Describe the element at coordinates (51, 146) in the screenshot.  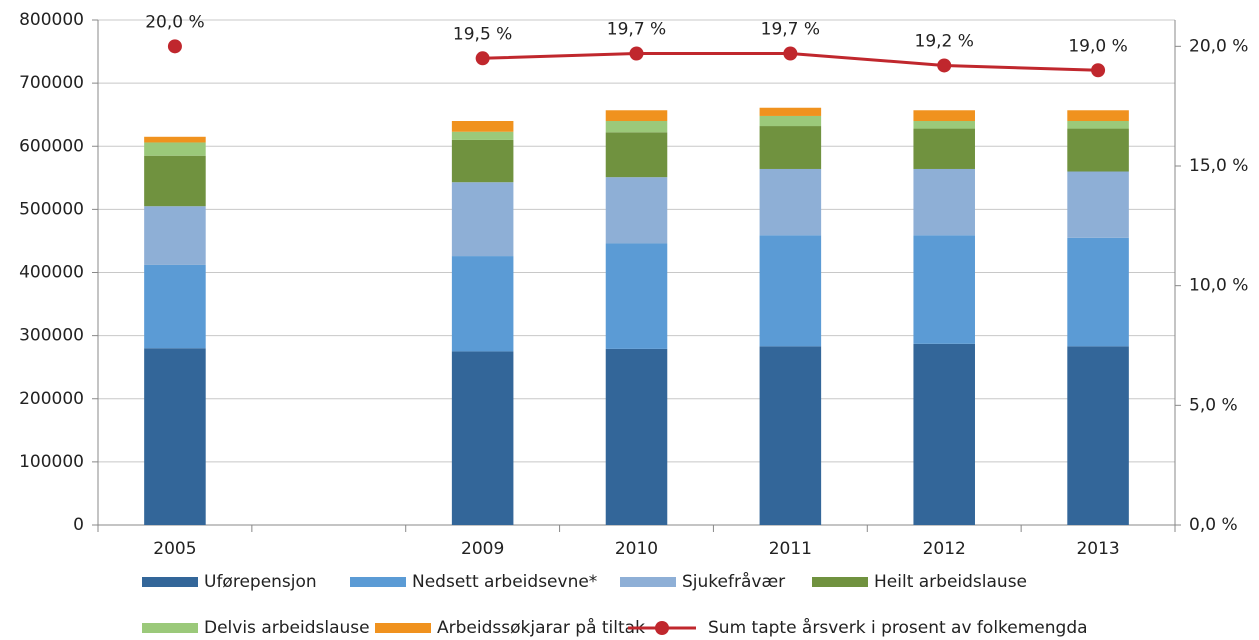
I see `y-tick-label: 600000` at that location.